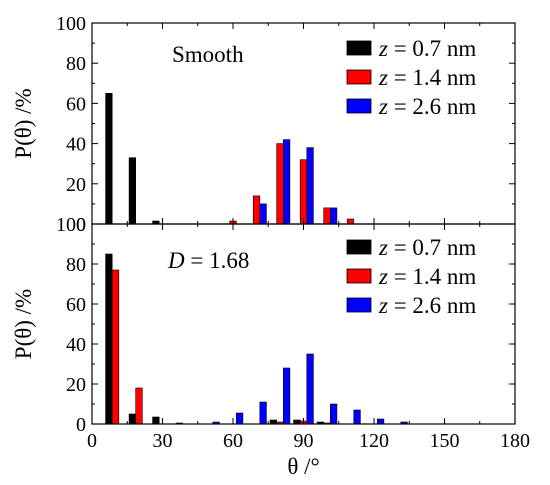 This screenshot has height=485, width=550. Describe the element at coordinates (304, 441) in the screenshot. I see `x-tick-label: 90` at that location.